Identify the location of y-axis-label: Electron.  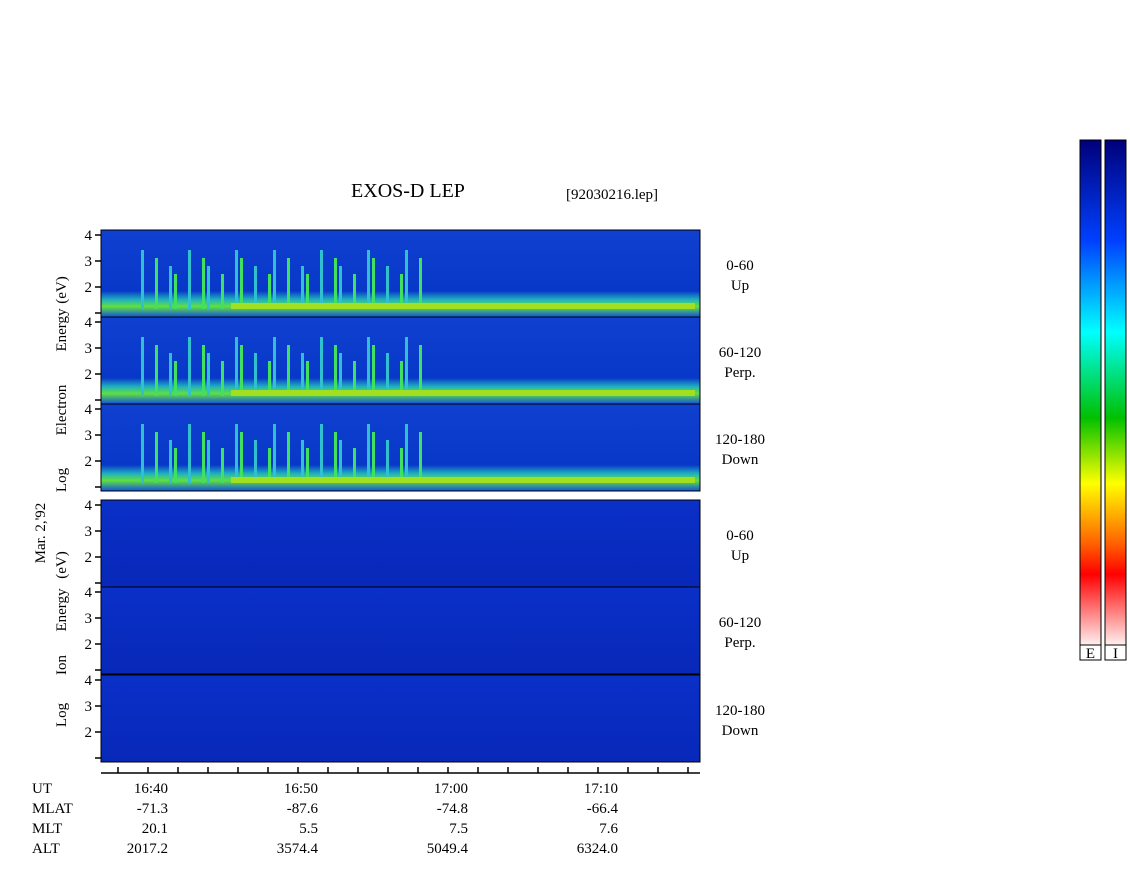
(62, 409).